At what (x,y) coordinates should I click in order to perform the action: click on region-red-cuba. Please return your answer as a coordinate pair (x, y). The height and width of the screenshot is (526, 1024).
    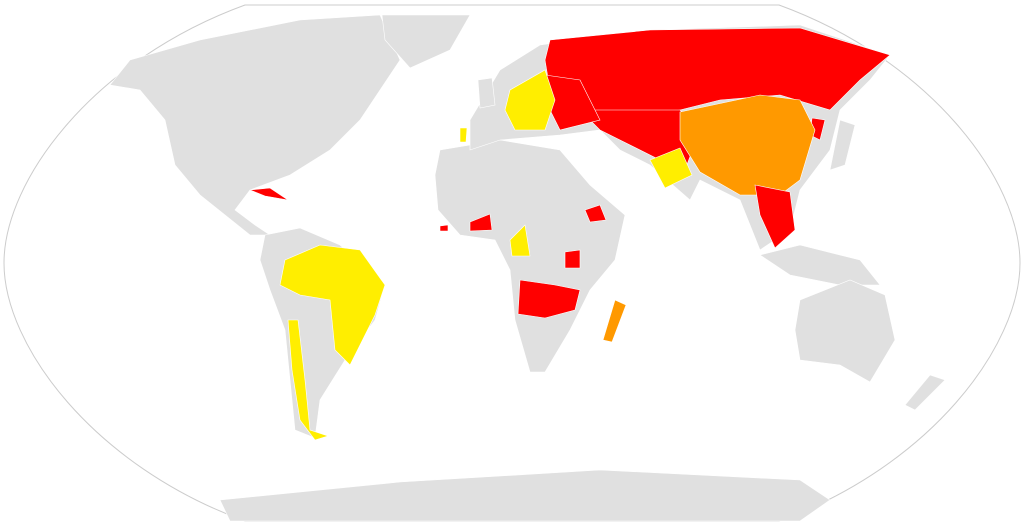
    Looking at the image, I should click on (269, 194).